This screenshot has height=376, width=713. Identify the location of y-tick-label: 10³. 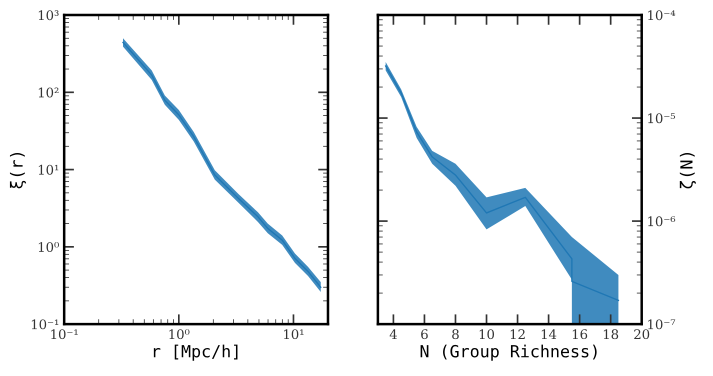
(48, 15).